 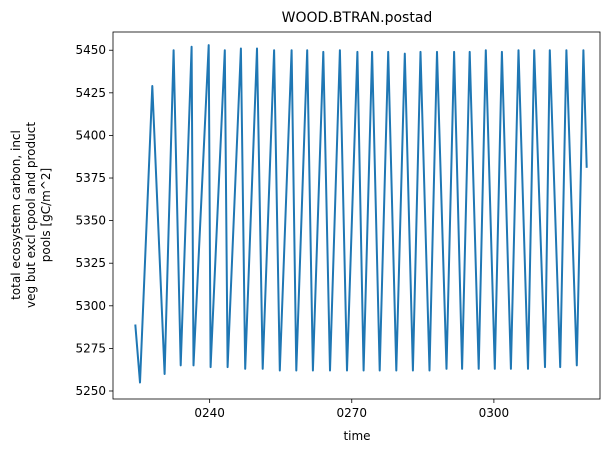 What do you see at coordinates (90, 306) in the screenshot?
I see `y-tick-label: 5300` at bounding box center [90, 306].